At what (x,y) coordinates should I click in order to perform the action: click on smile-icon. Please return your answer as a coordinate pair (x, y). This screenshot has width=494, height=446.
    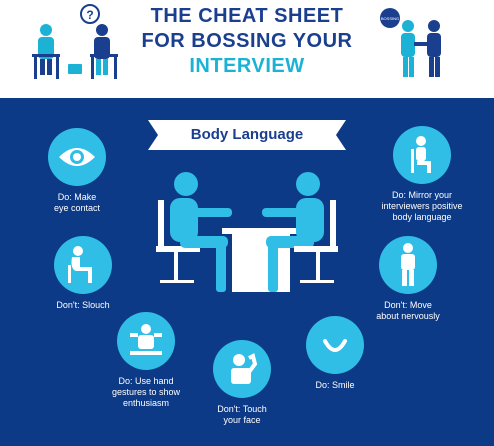
    Looking at the image, I should click on (335, 345).